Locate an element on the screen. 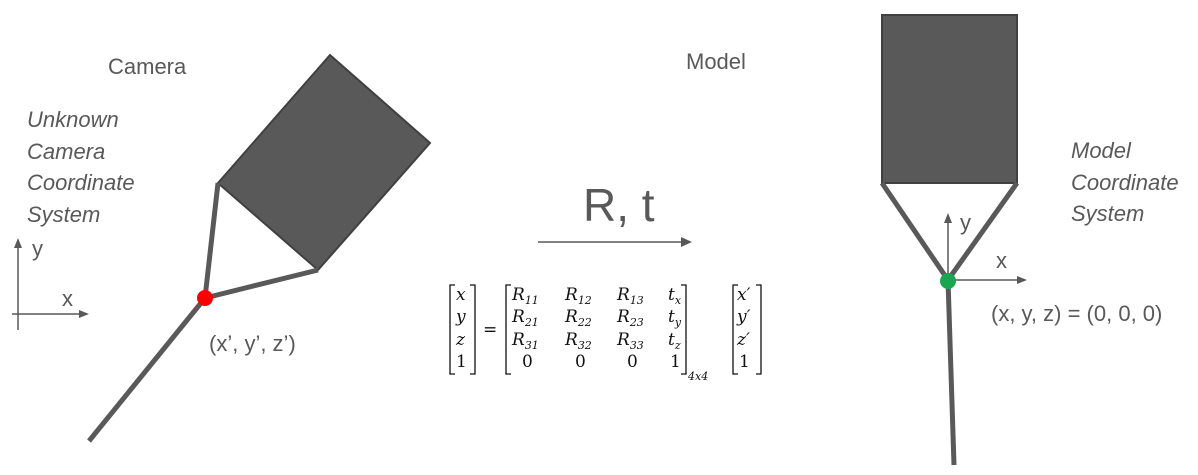 Image resolution: width=1198 pixels, height=475 pixels. matrix-entry: R12 is located at coordinates (578, 296).